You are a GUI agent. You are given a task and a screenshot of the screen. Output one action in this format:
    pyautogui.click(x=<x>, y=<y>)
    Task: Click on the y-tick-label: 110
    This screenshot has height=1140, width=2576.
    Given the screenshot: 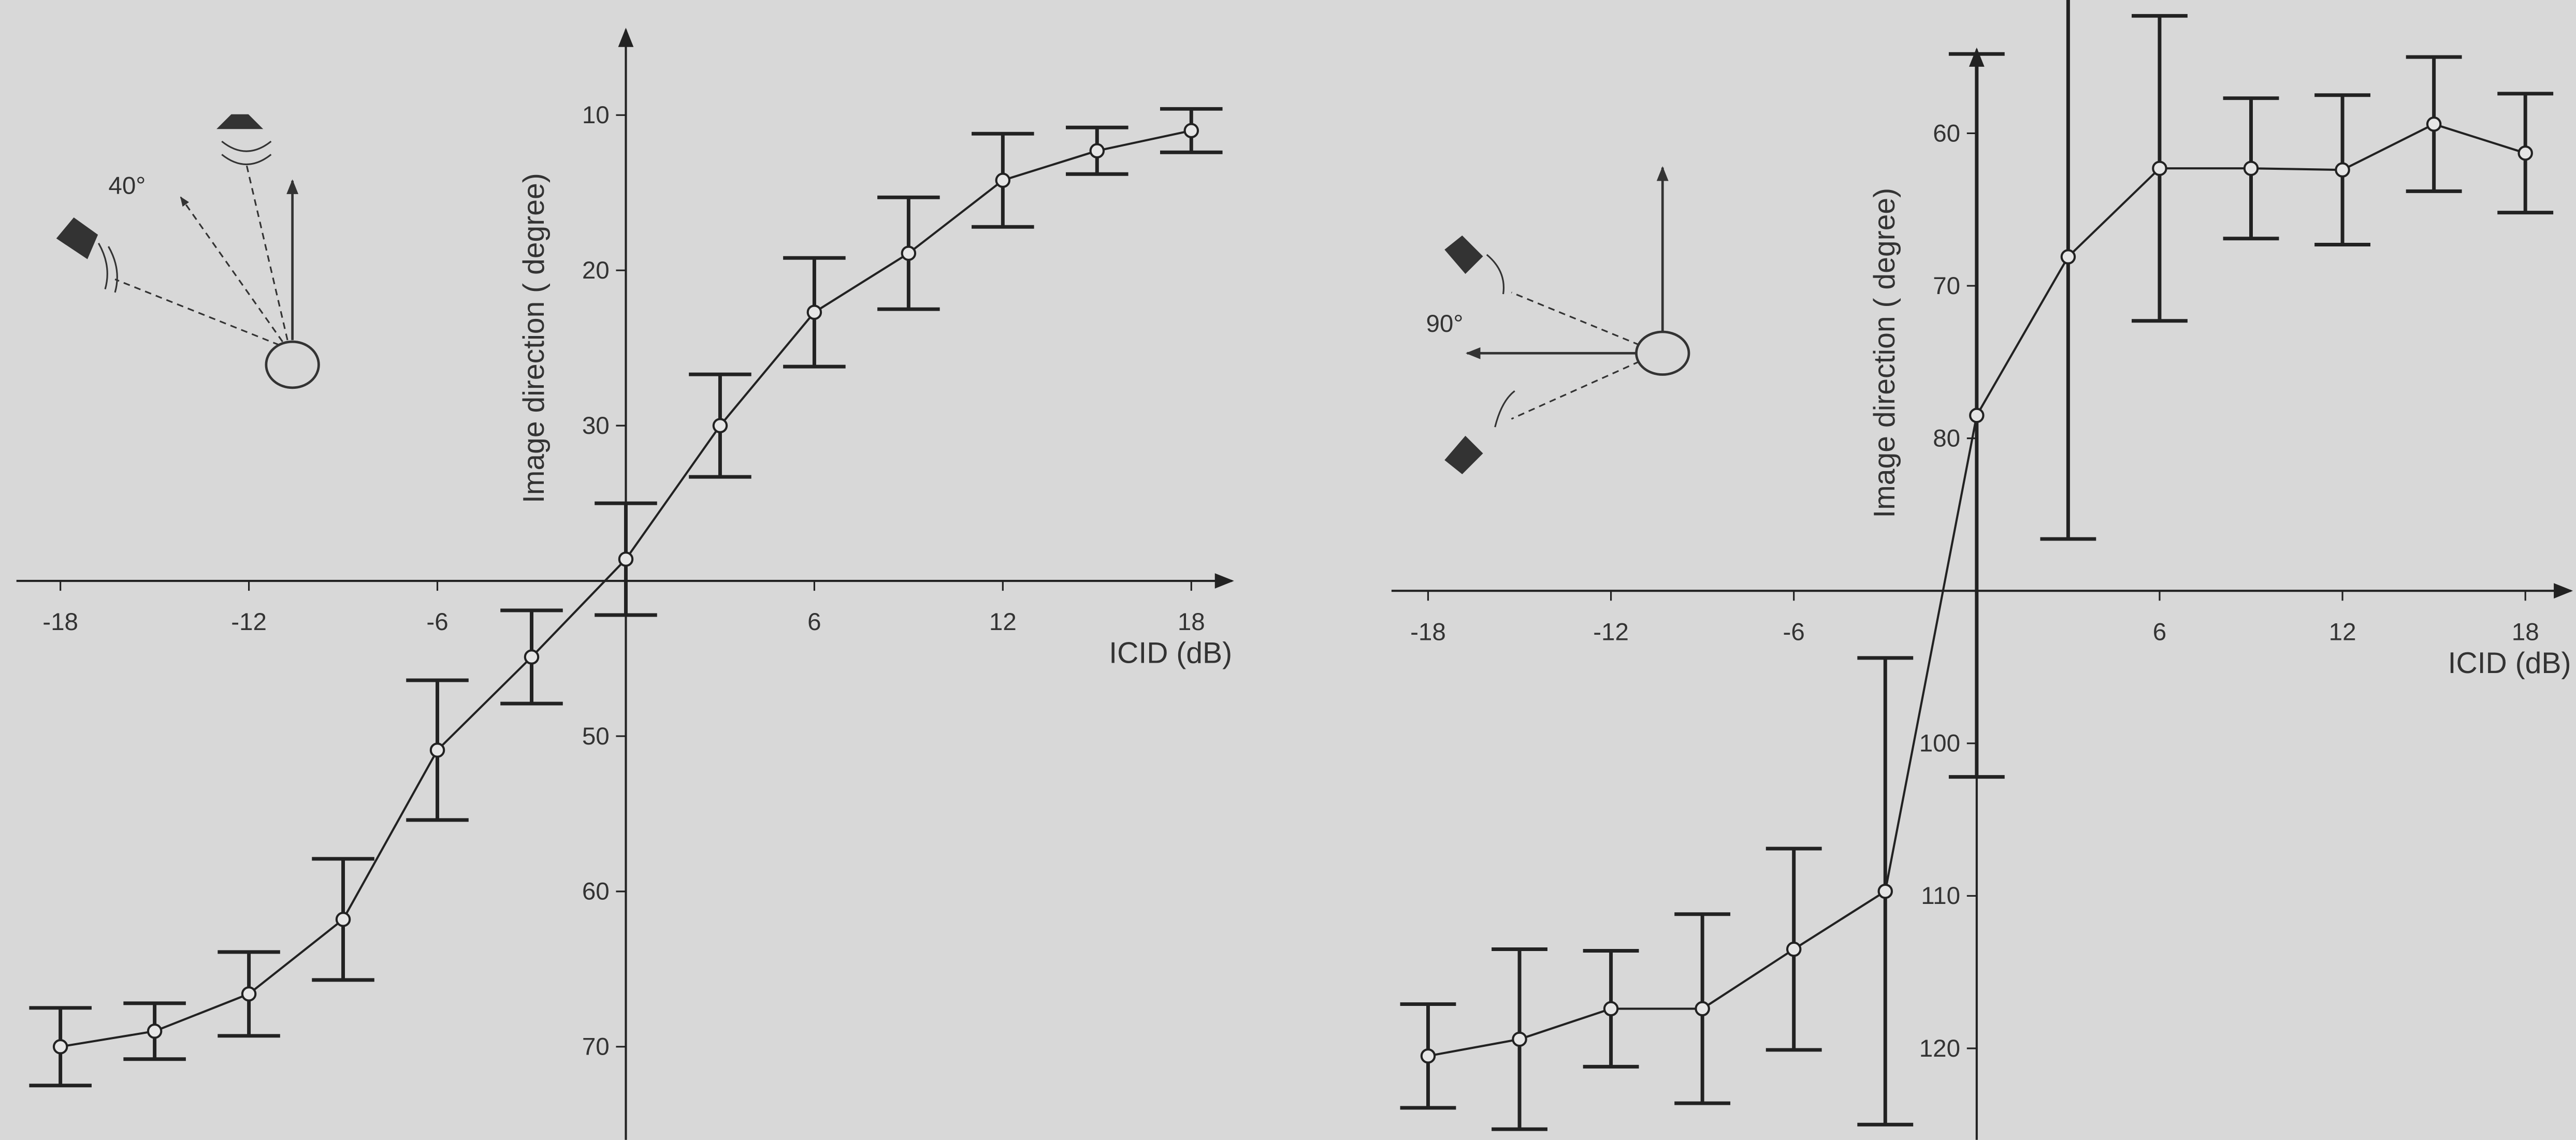 What is the action you would take?
    pyautogui.click(x=1941, y=896)
    